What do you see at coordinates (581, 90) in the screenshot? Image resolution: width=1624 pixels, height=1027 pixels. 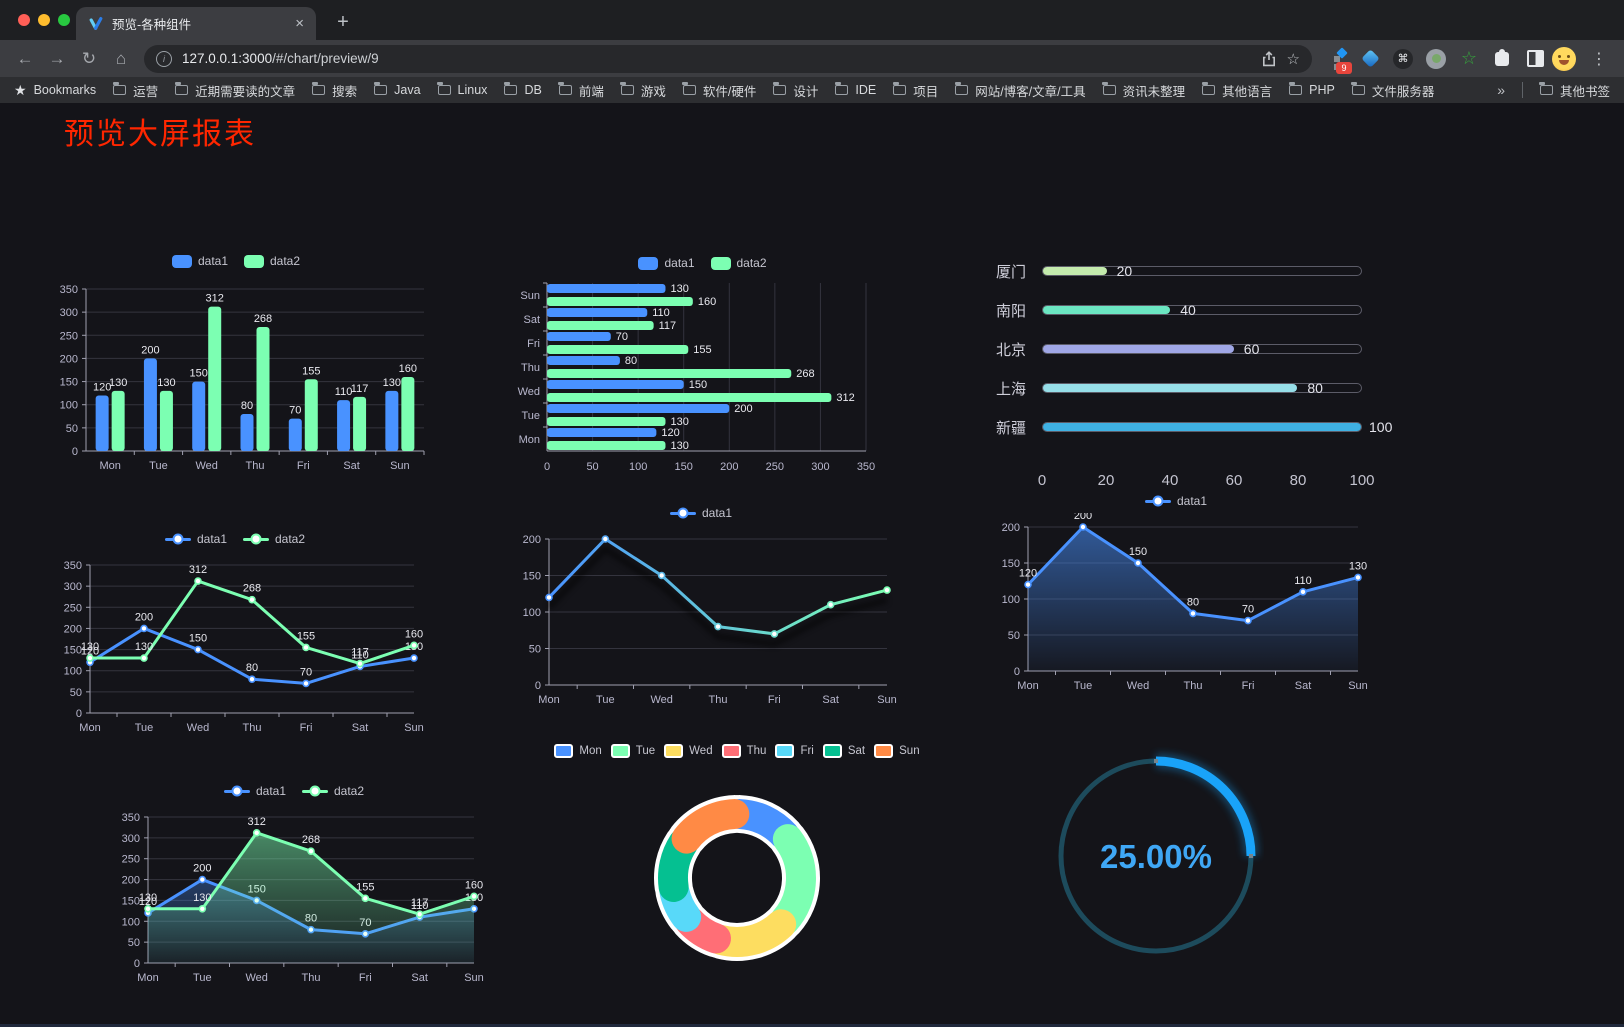 I see `bookmark-item-7: 前端` at bounding box center [581, 90].